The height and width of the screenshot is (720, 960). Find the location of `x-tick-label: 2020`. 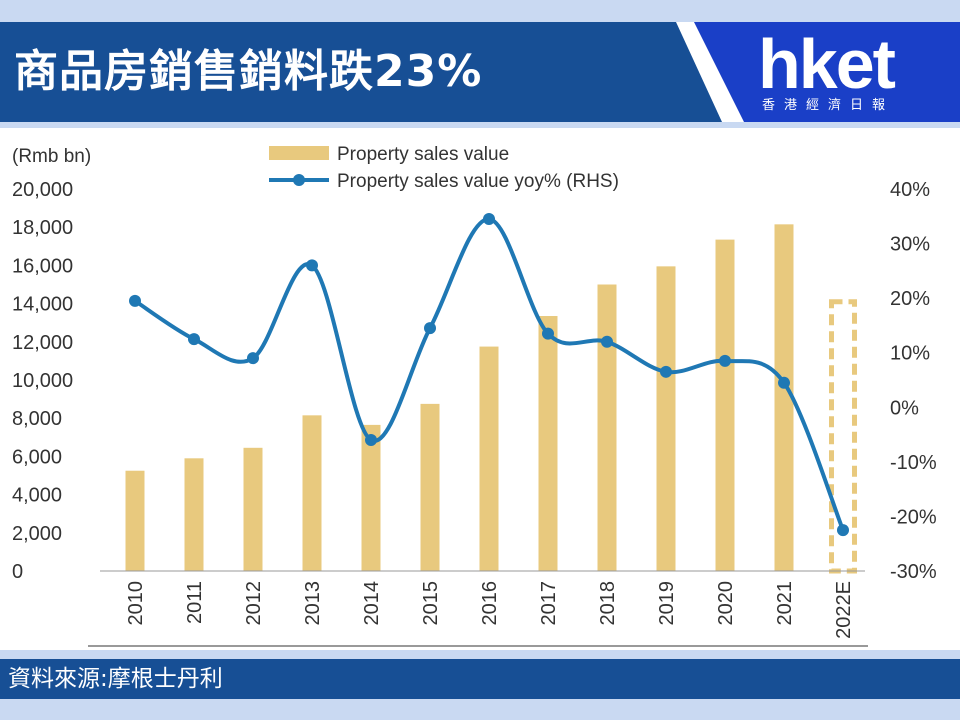

x-tick-label: 2020 is located at coordinates (726, 603).